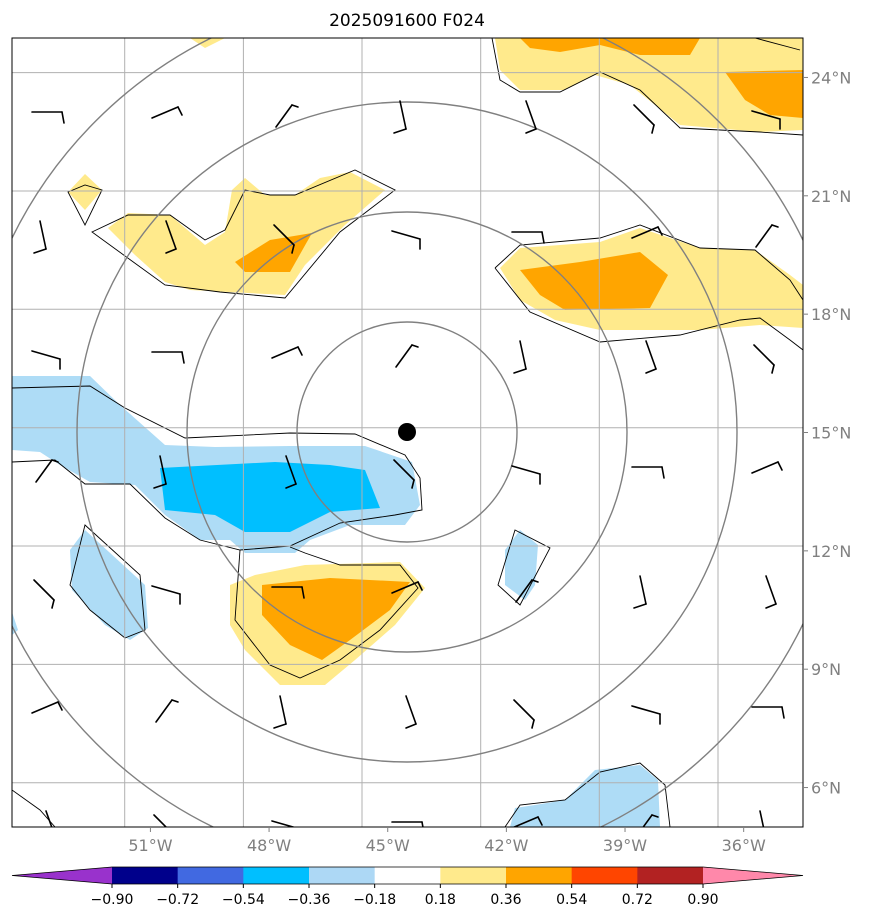 This screenshot has height=924, width=873. What do you see at coordinates (374, 900) in the screenshot?
I see `colorbar-tick-label: −0.18` at bounding box center [374, 900].